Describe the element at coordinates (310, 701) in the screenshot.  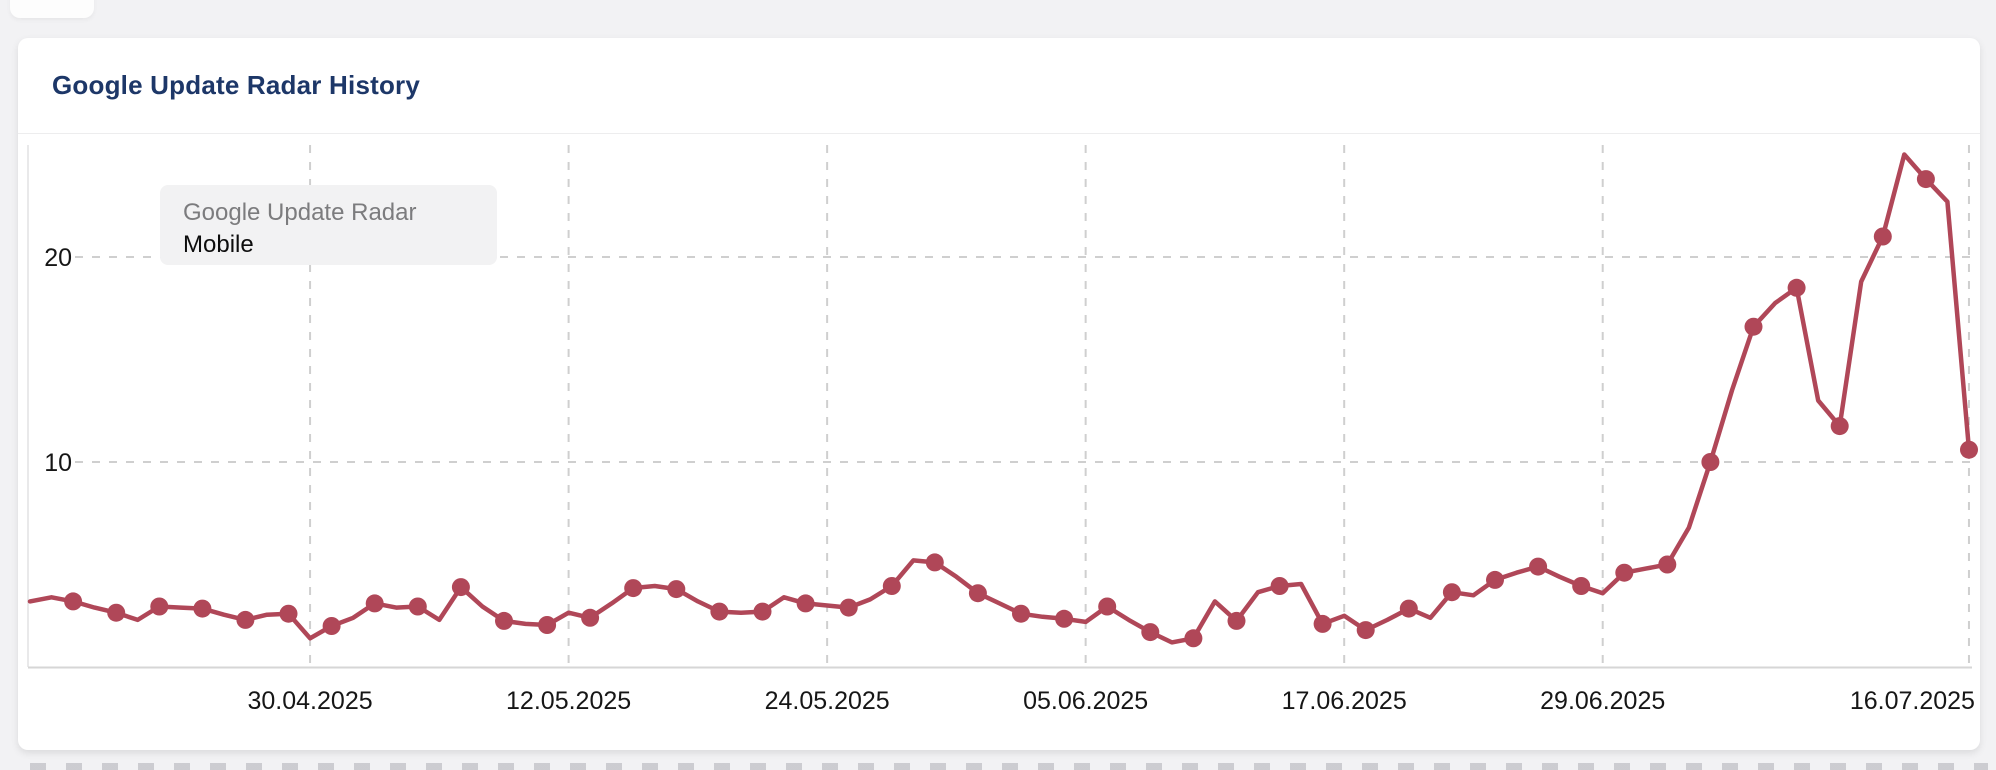
I see `x-tick-label: 30.04.2025` at that location.